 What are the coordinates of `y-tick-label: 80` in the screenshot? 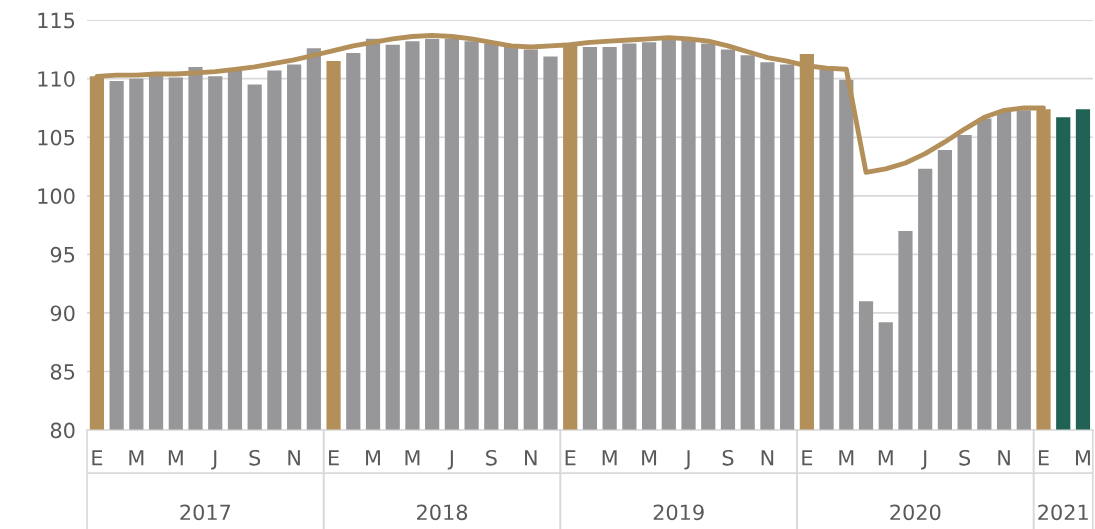 It's located at (62, 430).